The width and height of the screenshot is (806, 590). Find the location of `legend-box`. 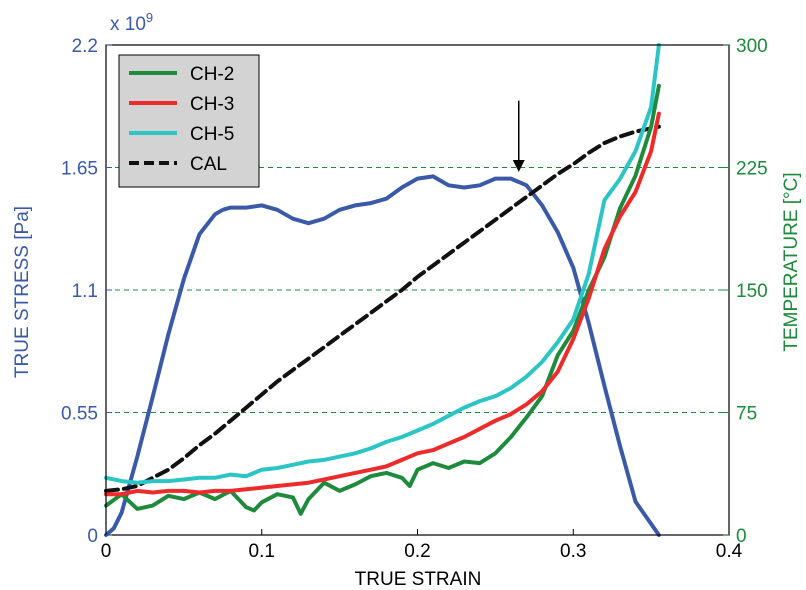

legend-box is located at coordinates (189, 121).